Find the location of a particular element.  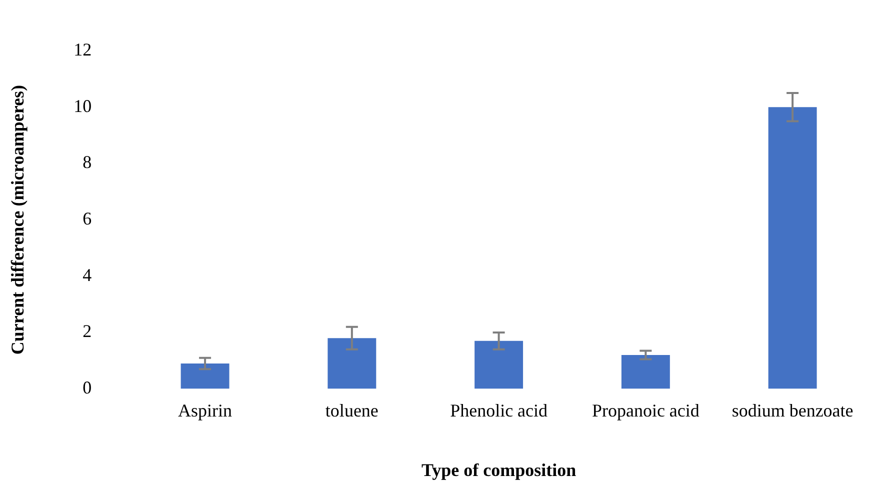

y-axis-title: Current difference (microamperes) is located at coordinates (17, 220).